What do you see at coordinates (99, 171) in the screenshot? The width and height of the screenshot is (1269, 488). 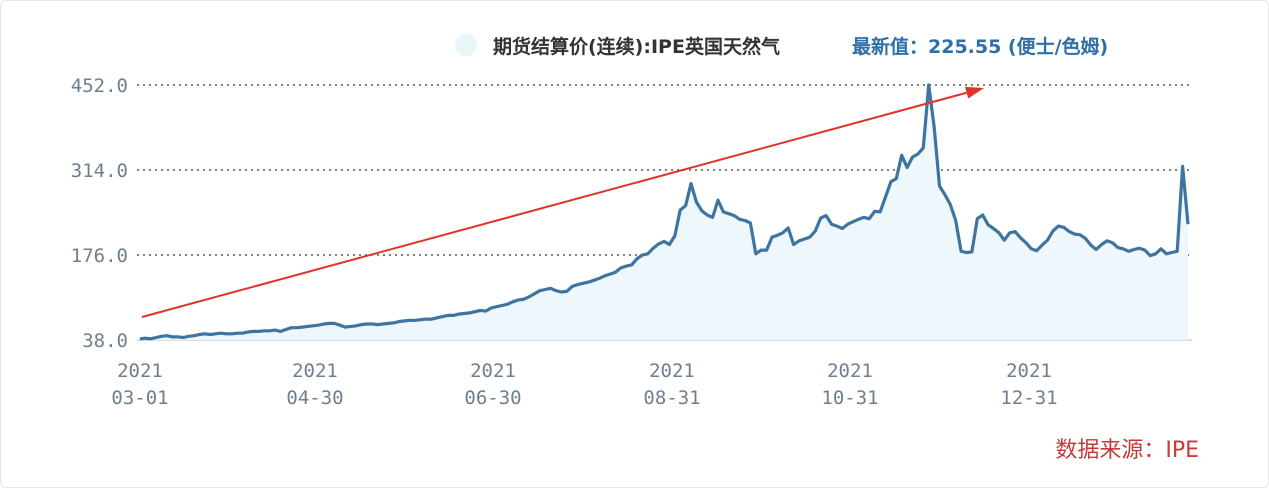 I see `y-tick-label: 314.0` at bounding box center [99, 171].